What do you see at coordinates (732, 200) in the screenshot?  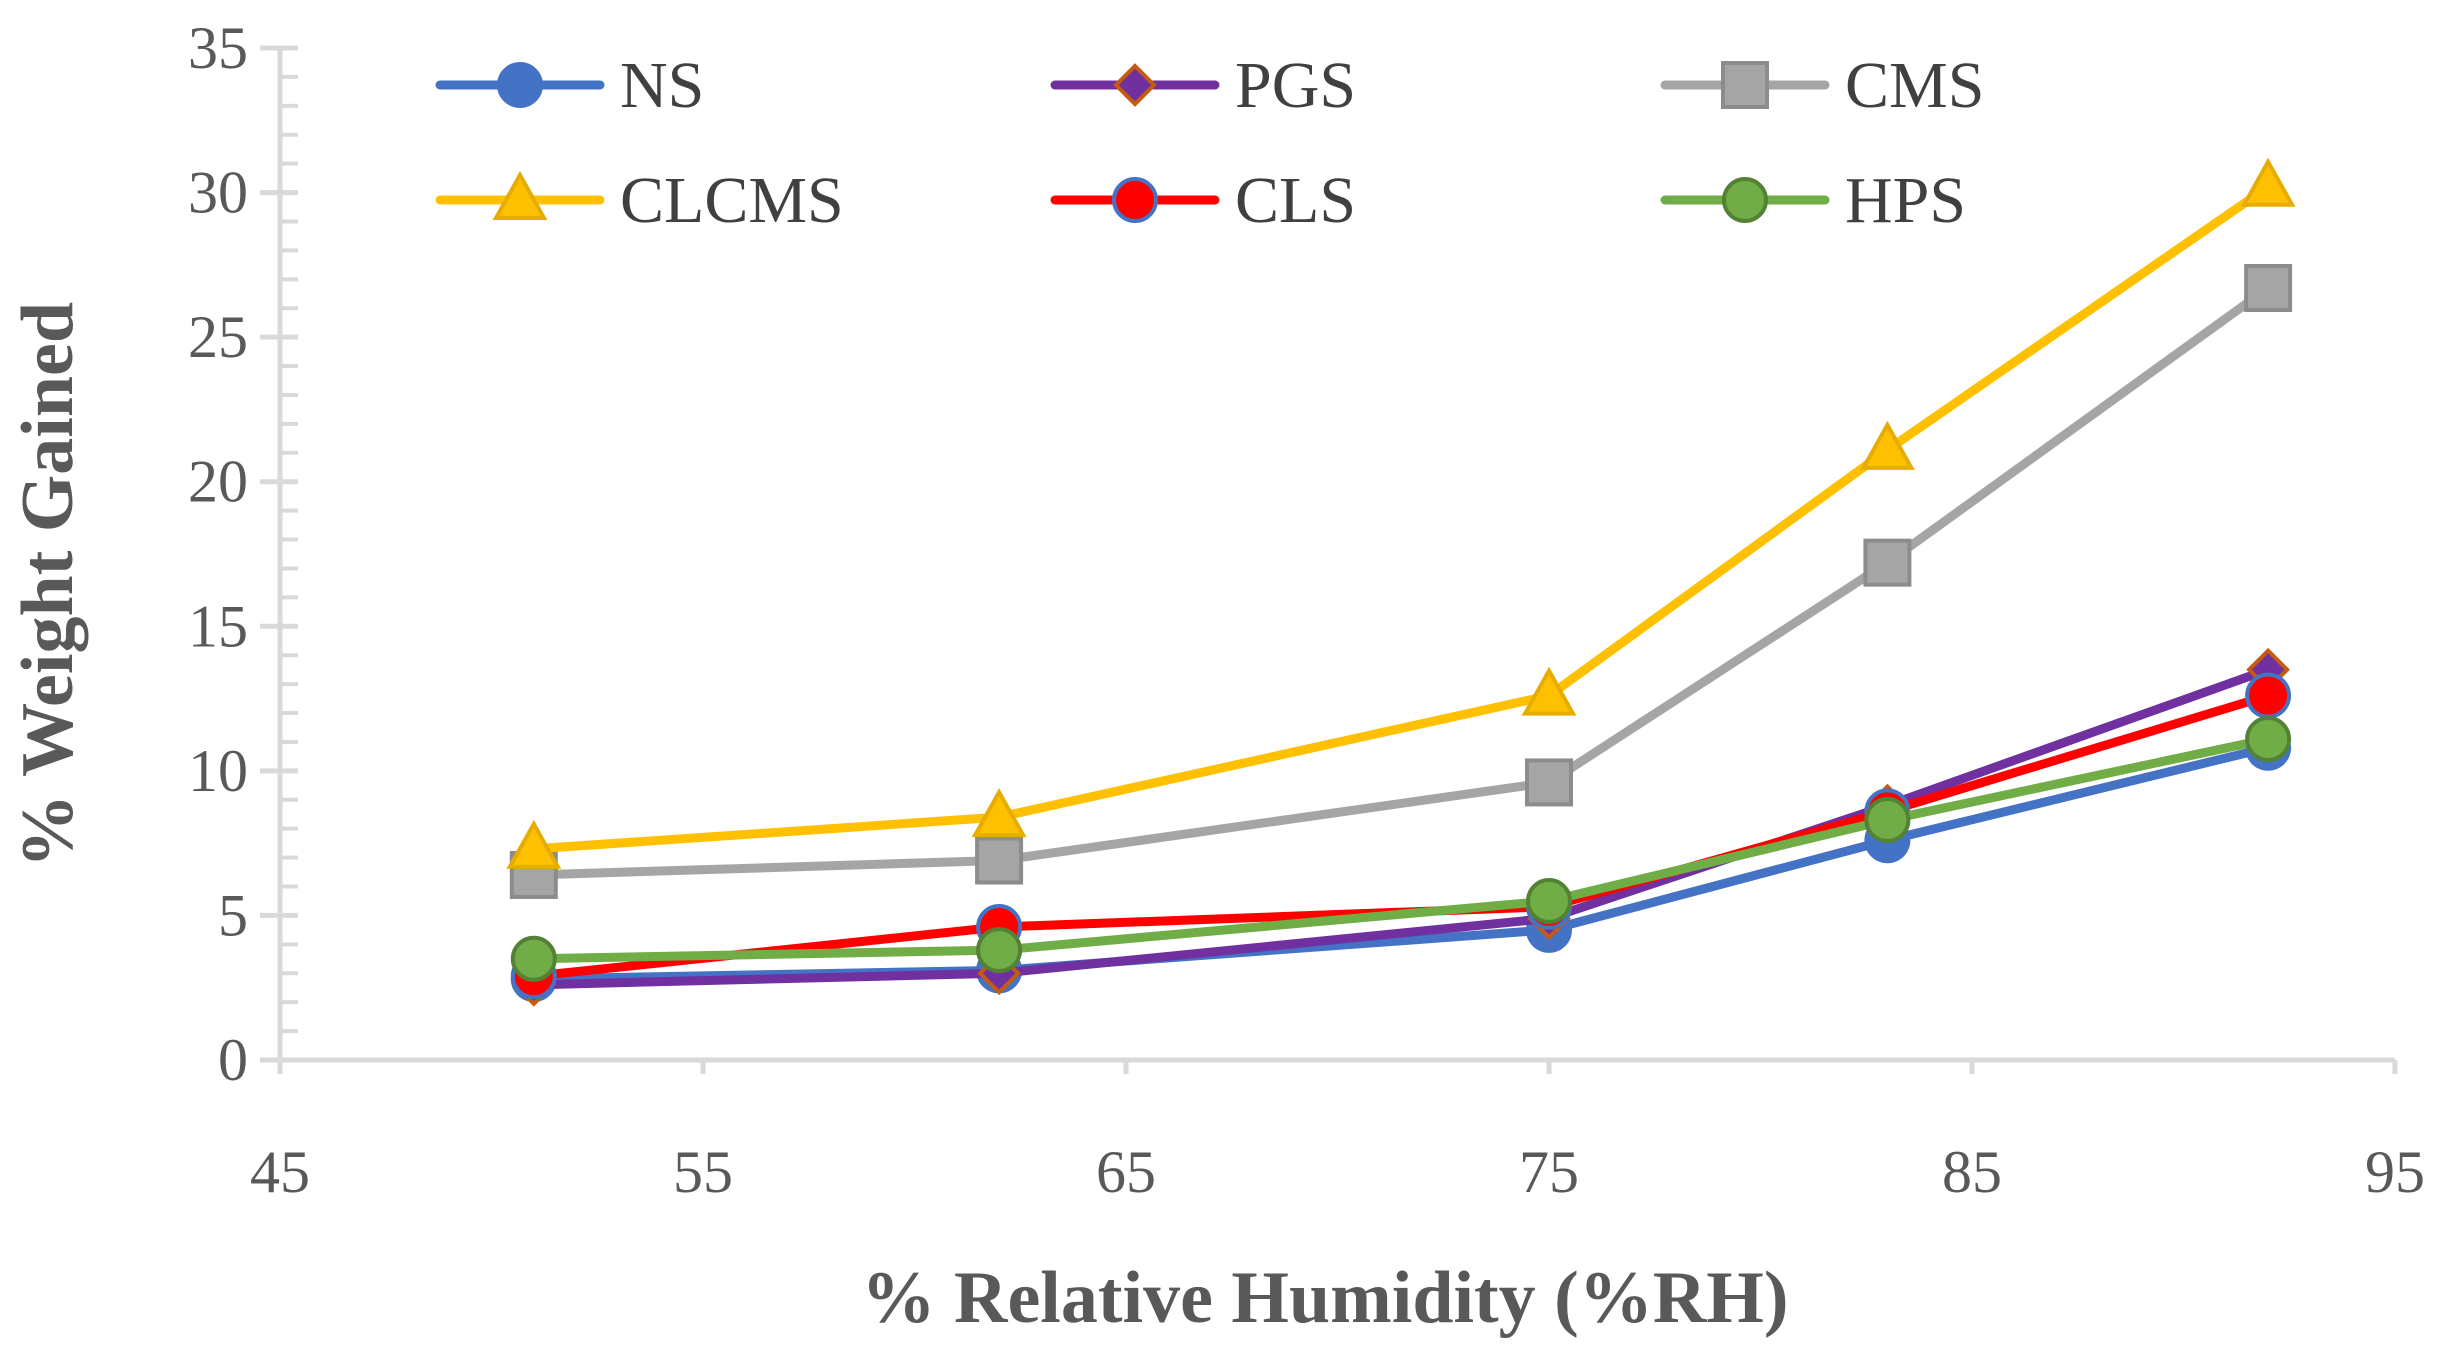 I see `legend-label-clcms: CLCMS` at bounding box center [732, 200].